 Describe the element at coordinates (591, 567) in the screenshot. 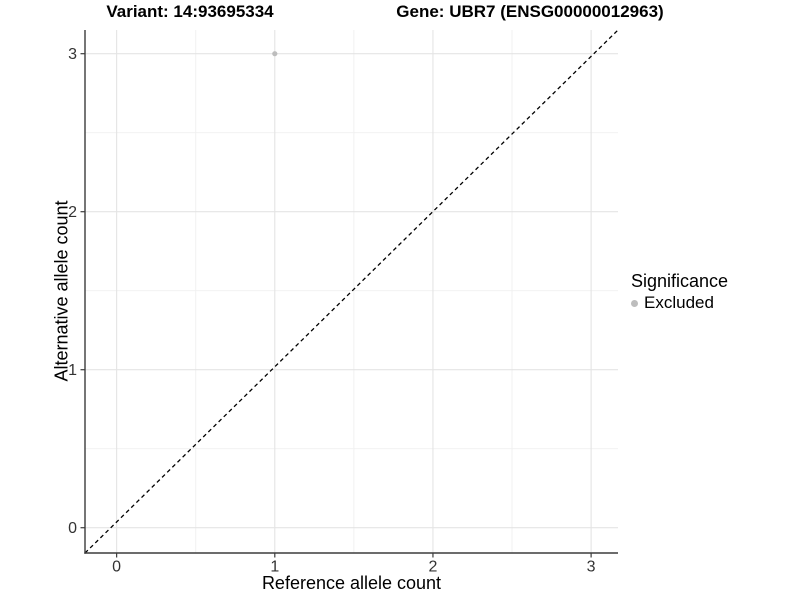

I see `x-tick-label: 3` at that location.